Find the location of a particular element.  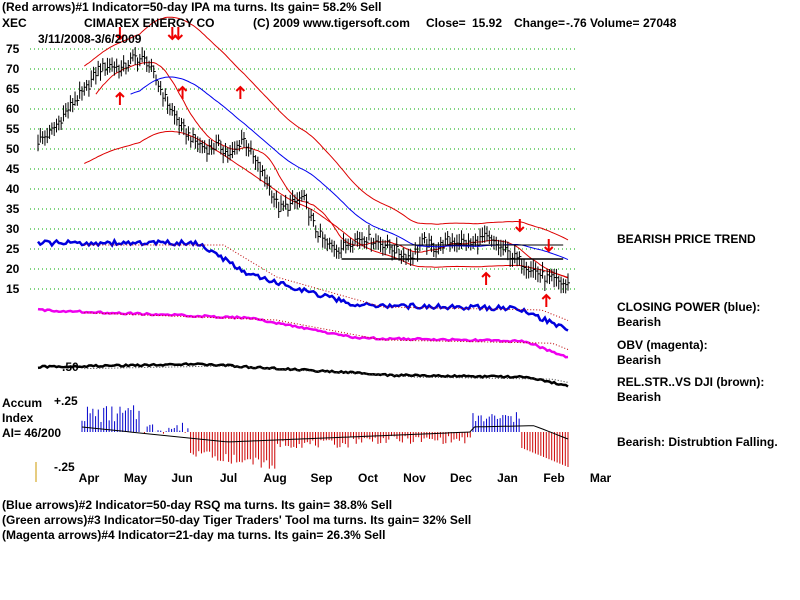

x-month-labels: Apr May Jun Jul Aug Sep Oct Nov Dec Jan Feb Mar is located at coordinates (345, 478).